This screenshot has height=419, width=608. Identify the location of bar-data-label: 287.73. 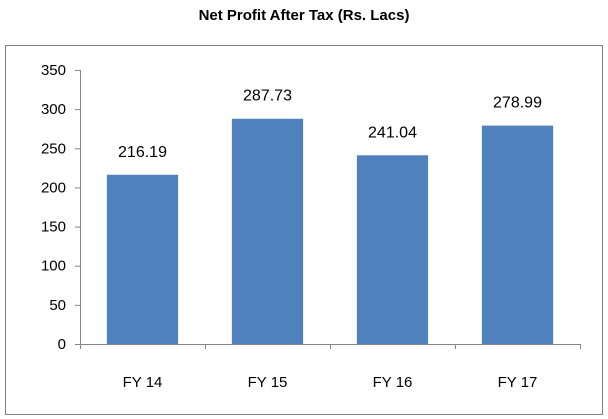
(267, 96).